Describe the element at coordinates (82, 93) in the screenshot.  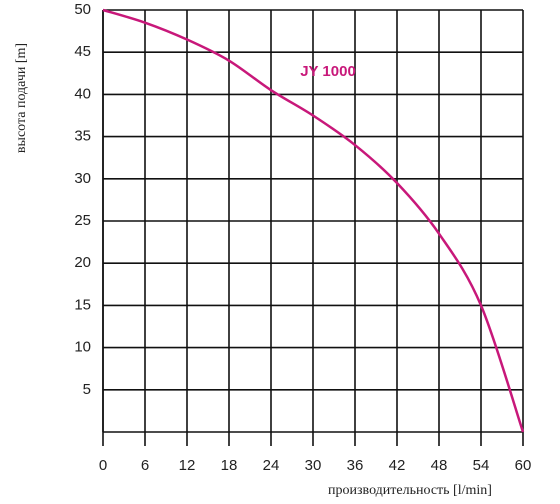
I see `y-tick-label: 40` at that location.